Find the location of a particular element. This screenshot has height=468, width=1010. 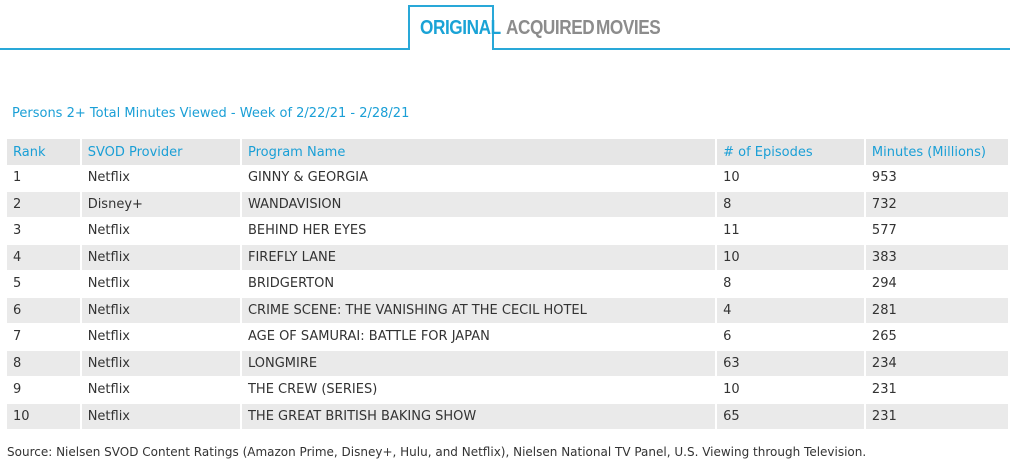

tab-acquired: ACQUIRED is located at coordinates (550, 28).